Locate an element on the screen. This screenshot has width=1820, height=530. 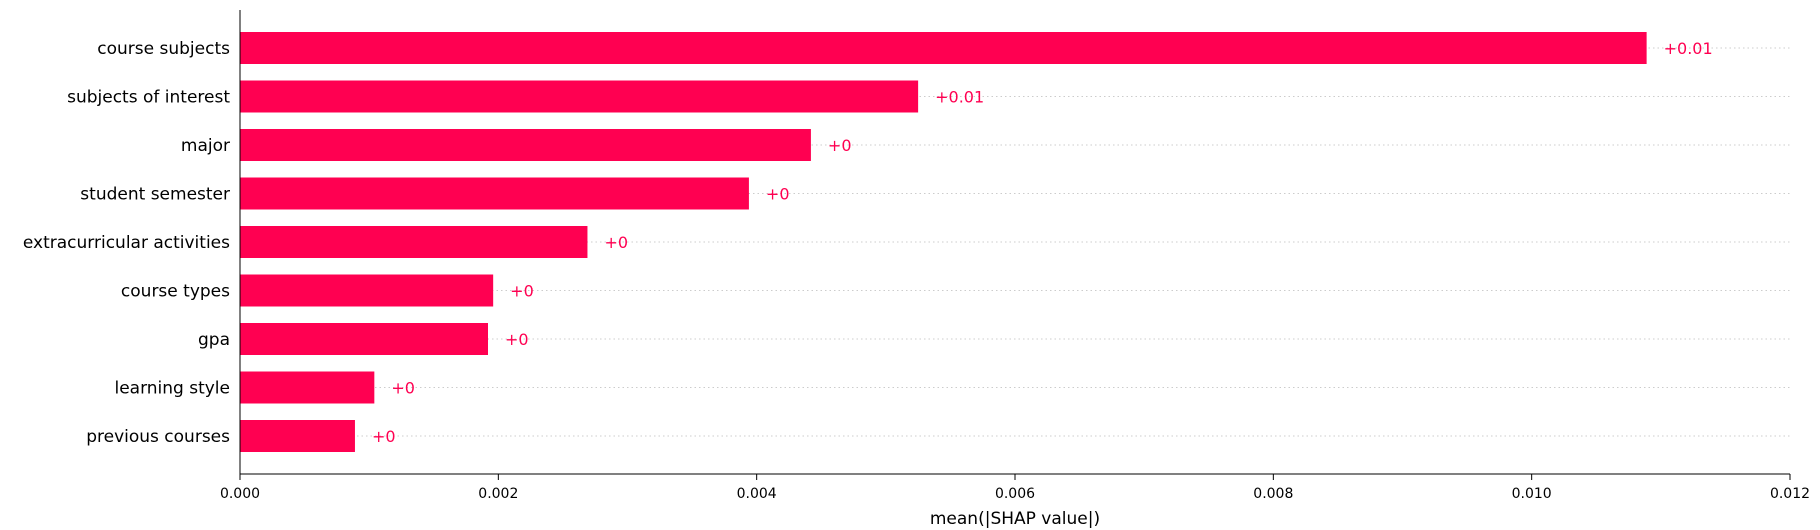
x-tick-label: 0.006 is located at coordinates (1015, 494).